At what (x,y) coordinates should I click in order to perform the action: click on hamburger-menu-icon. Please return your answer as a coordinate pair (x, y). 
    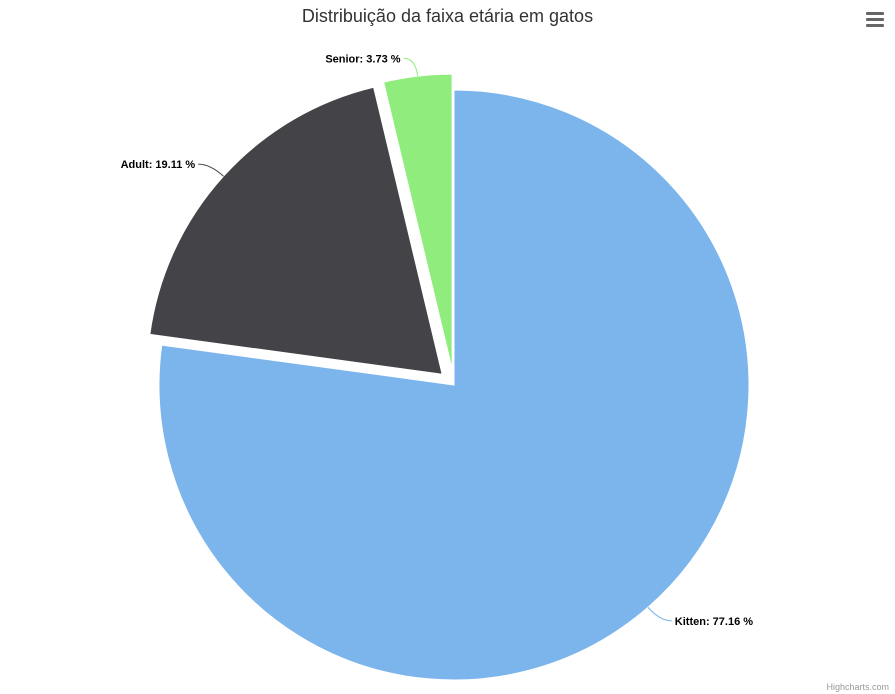
    Looking at the image, I should click on (875, 13).